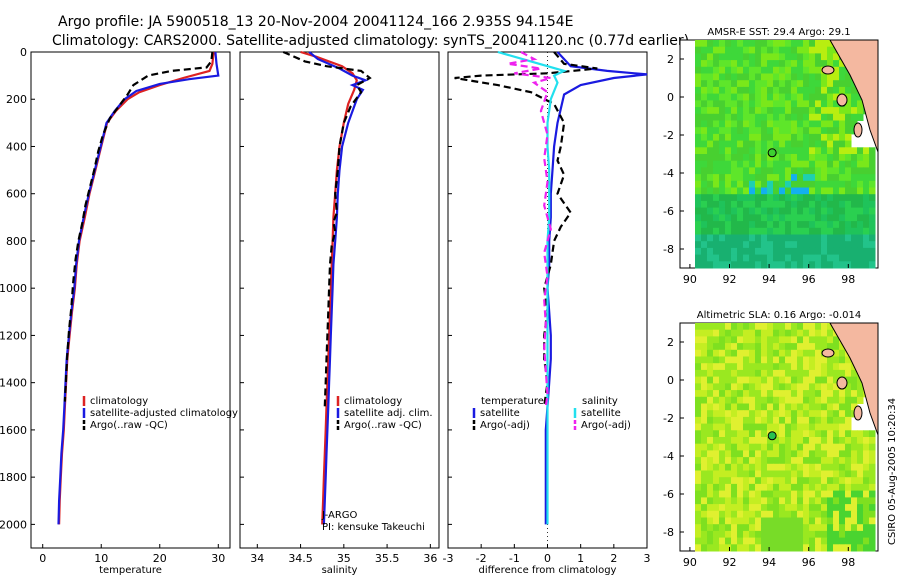 This screenshot has width=900, height=580. Describe the element at coordinates (668, 135) in the screenshot. I see `sst-map-y-tick-label: -2` at that location.